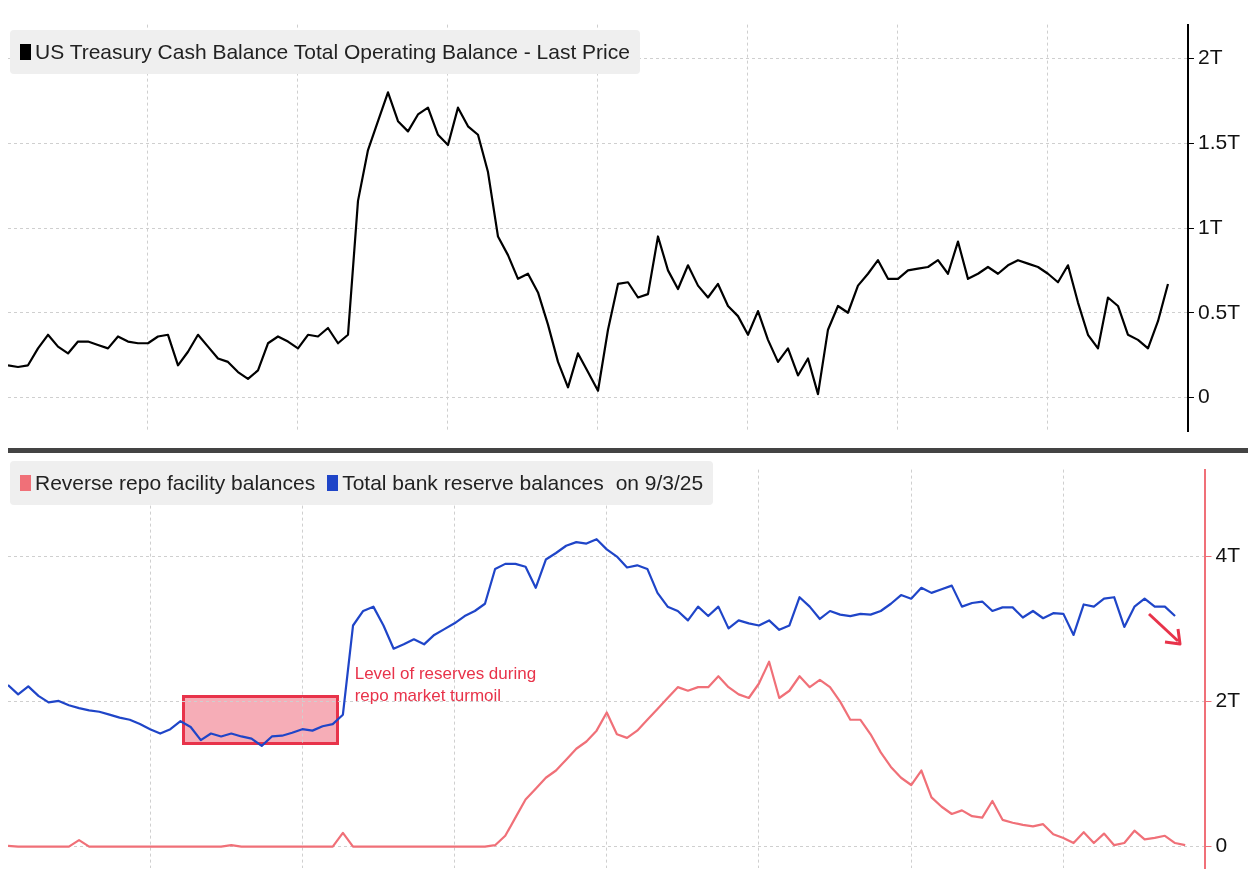 This screenshot has height=886, width=1250. What do you see at coordinates (1219, 311) in the screenshot?
I see `y-tick-label: 0.5T` at bounding box center [1219, 311].